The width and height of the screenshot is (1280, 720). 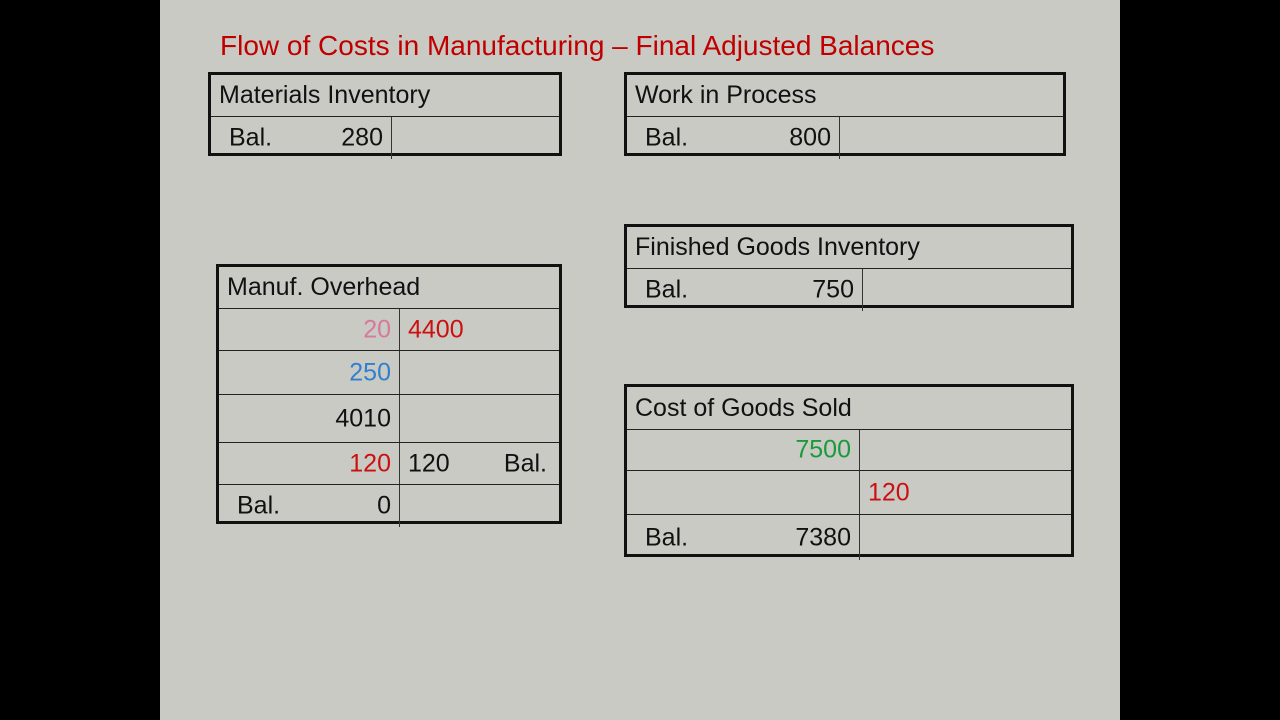 I want to click on debit-cell: Bal. 750, so click(x=745, y=290).